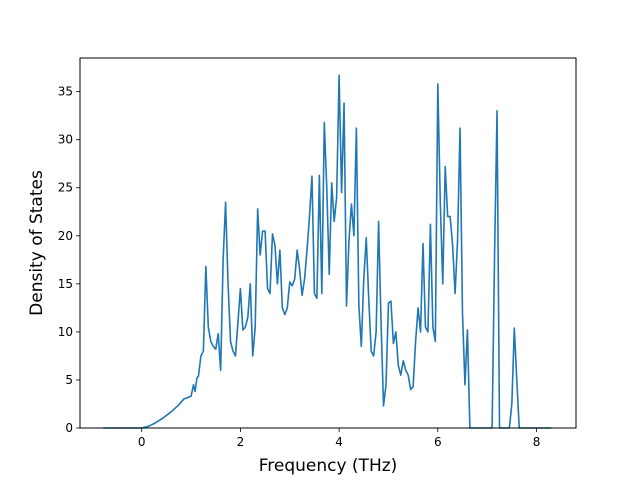  Describe the element at coordinates (241, 442) in the screenshot. I see `x-tick-label: 2` at that location.